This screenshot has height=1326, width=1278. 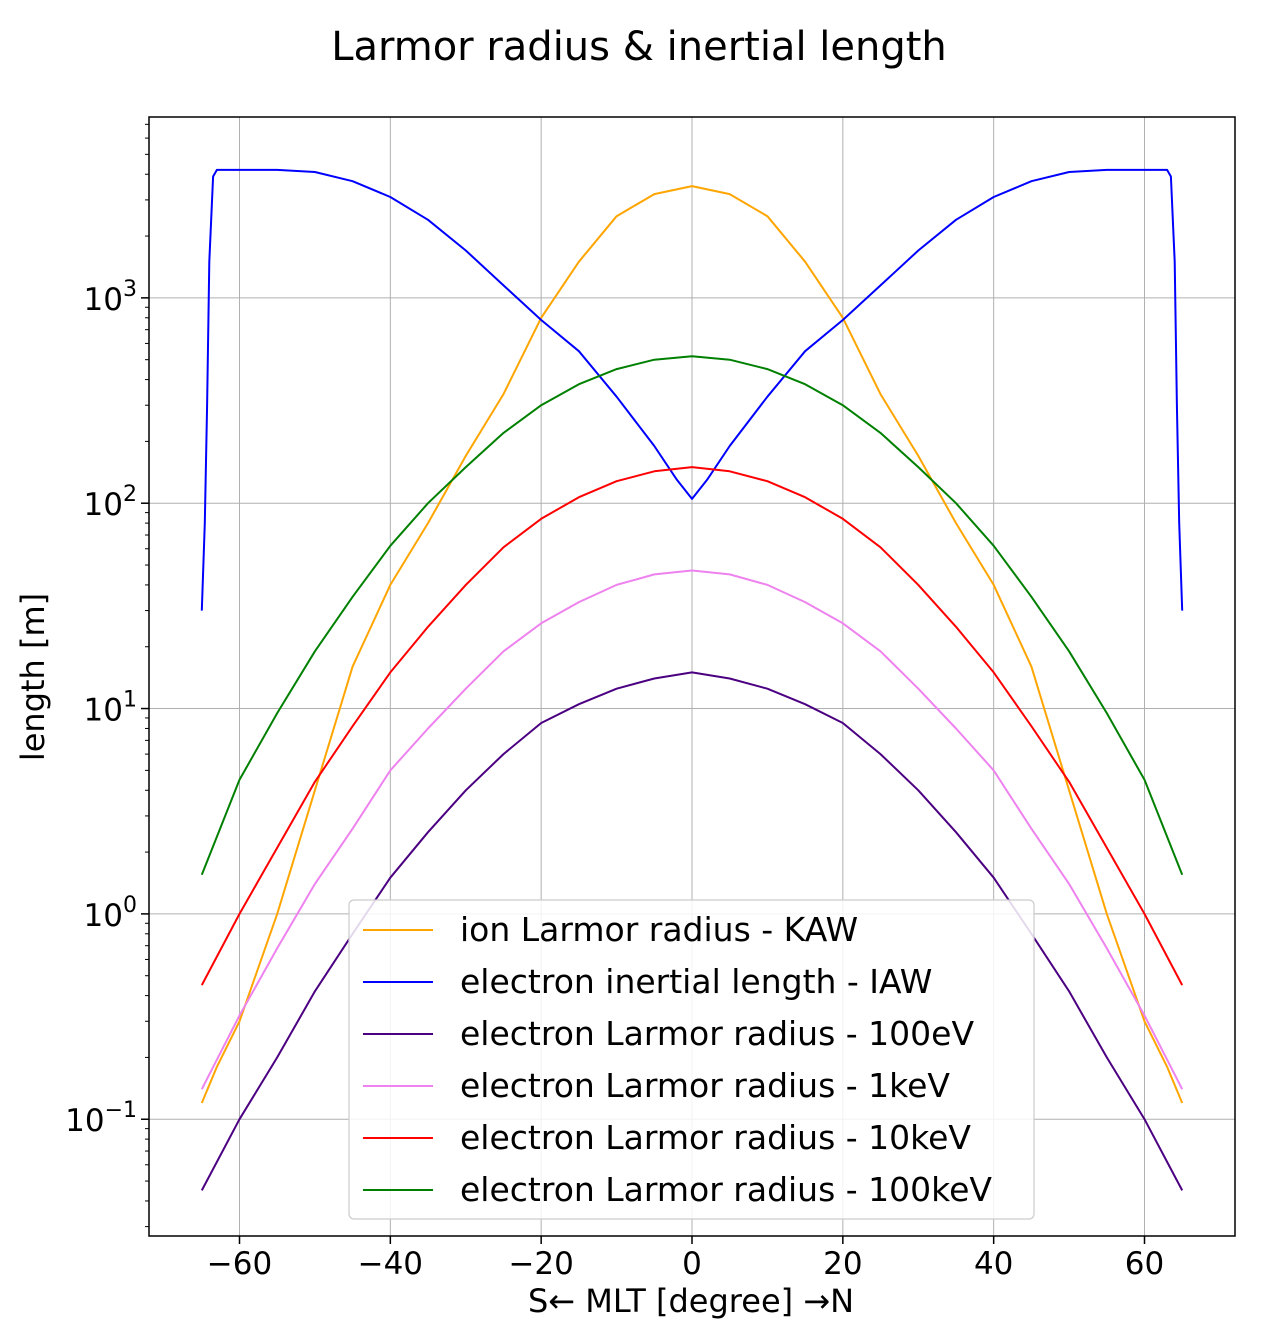 What do you see at coordinates (639, 47) in the screenshot?
I see `chart-title: Larmor radius & inertial length` at bounding box center [639, 47].